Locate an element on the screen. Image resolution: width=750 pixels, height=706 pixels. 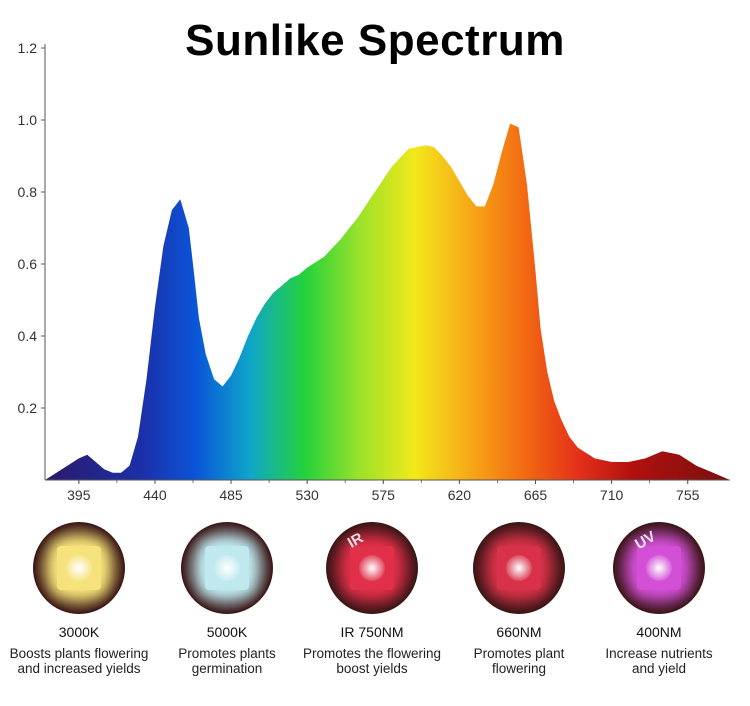
led-description: Promotes the flowering boost yields is located at coordinates (372, 661).